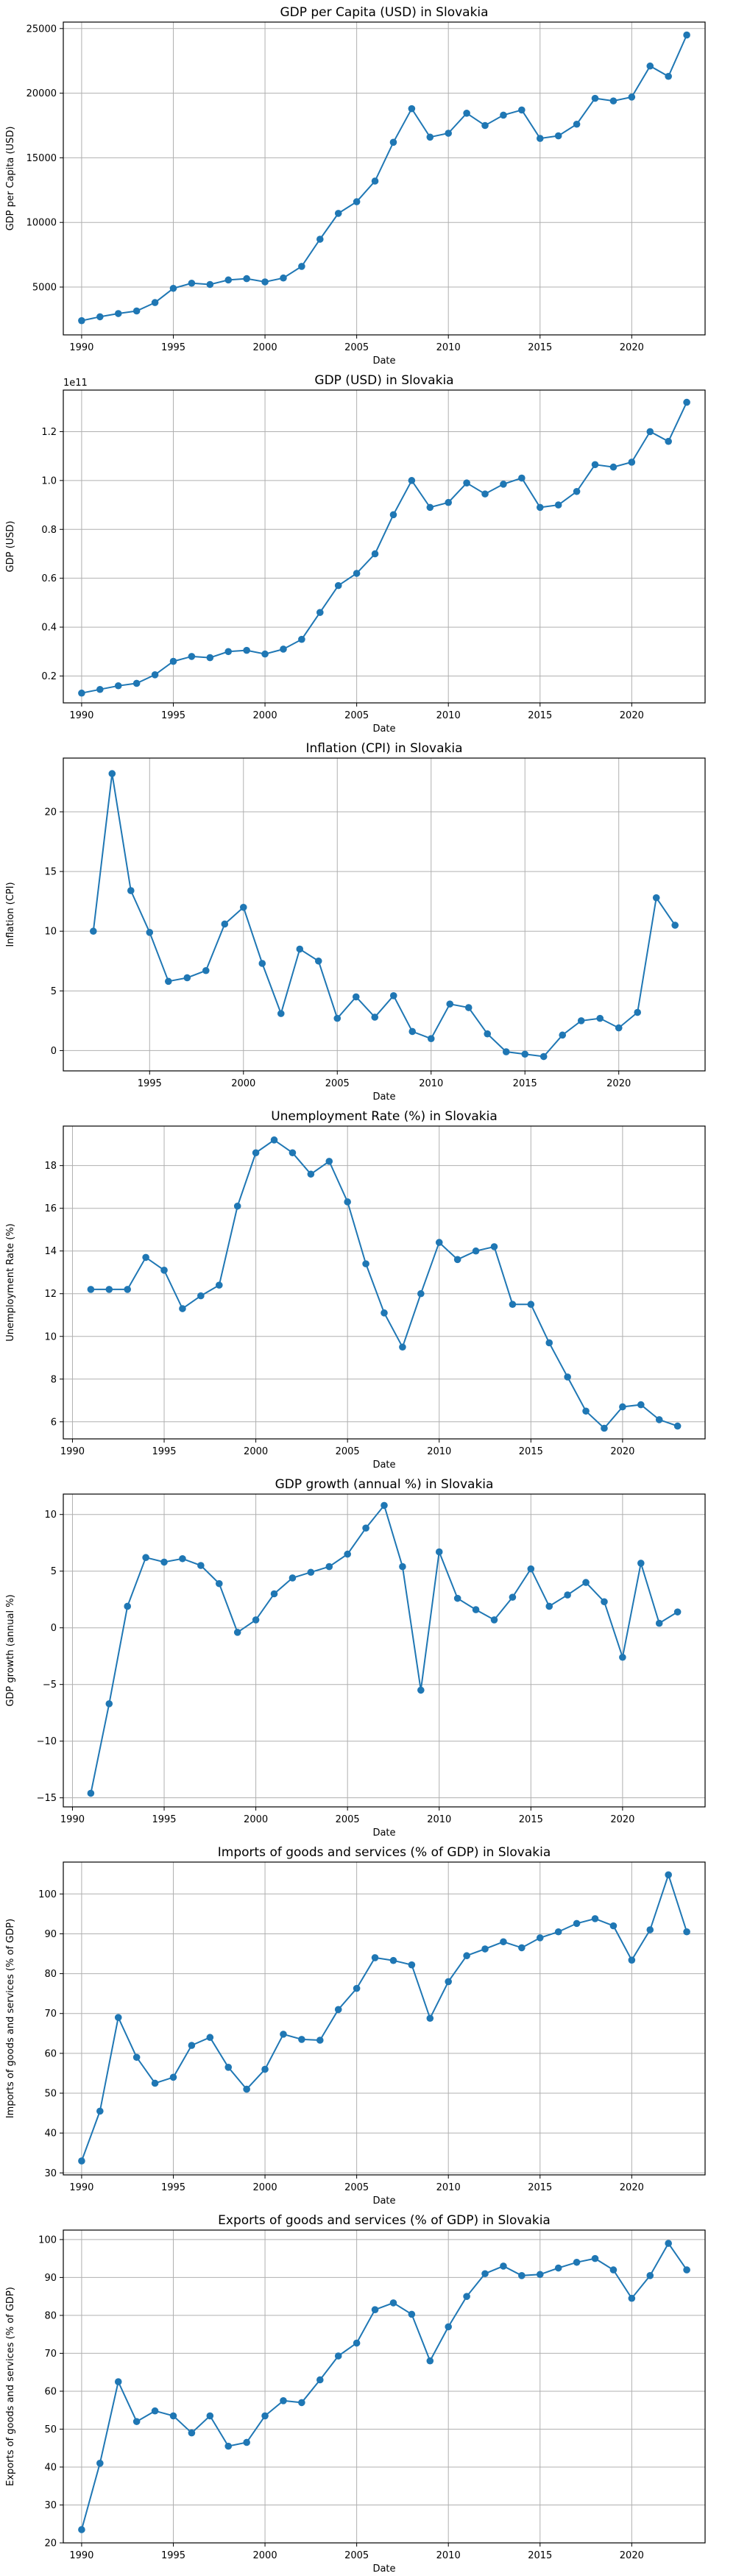  What do you see at coordinates (49, 676) in the screenshot?
I see `y-tick-label: 0.2` at bounding box center [49, 676].